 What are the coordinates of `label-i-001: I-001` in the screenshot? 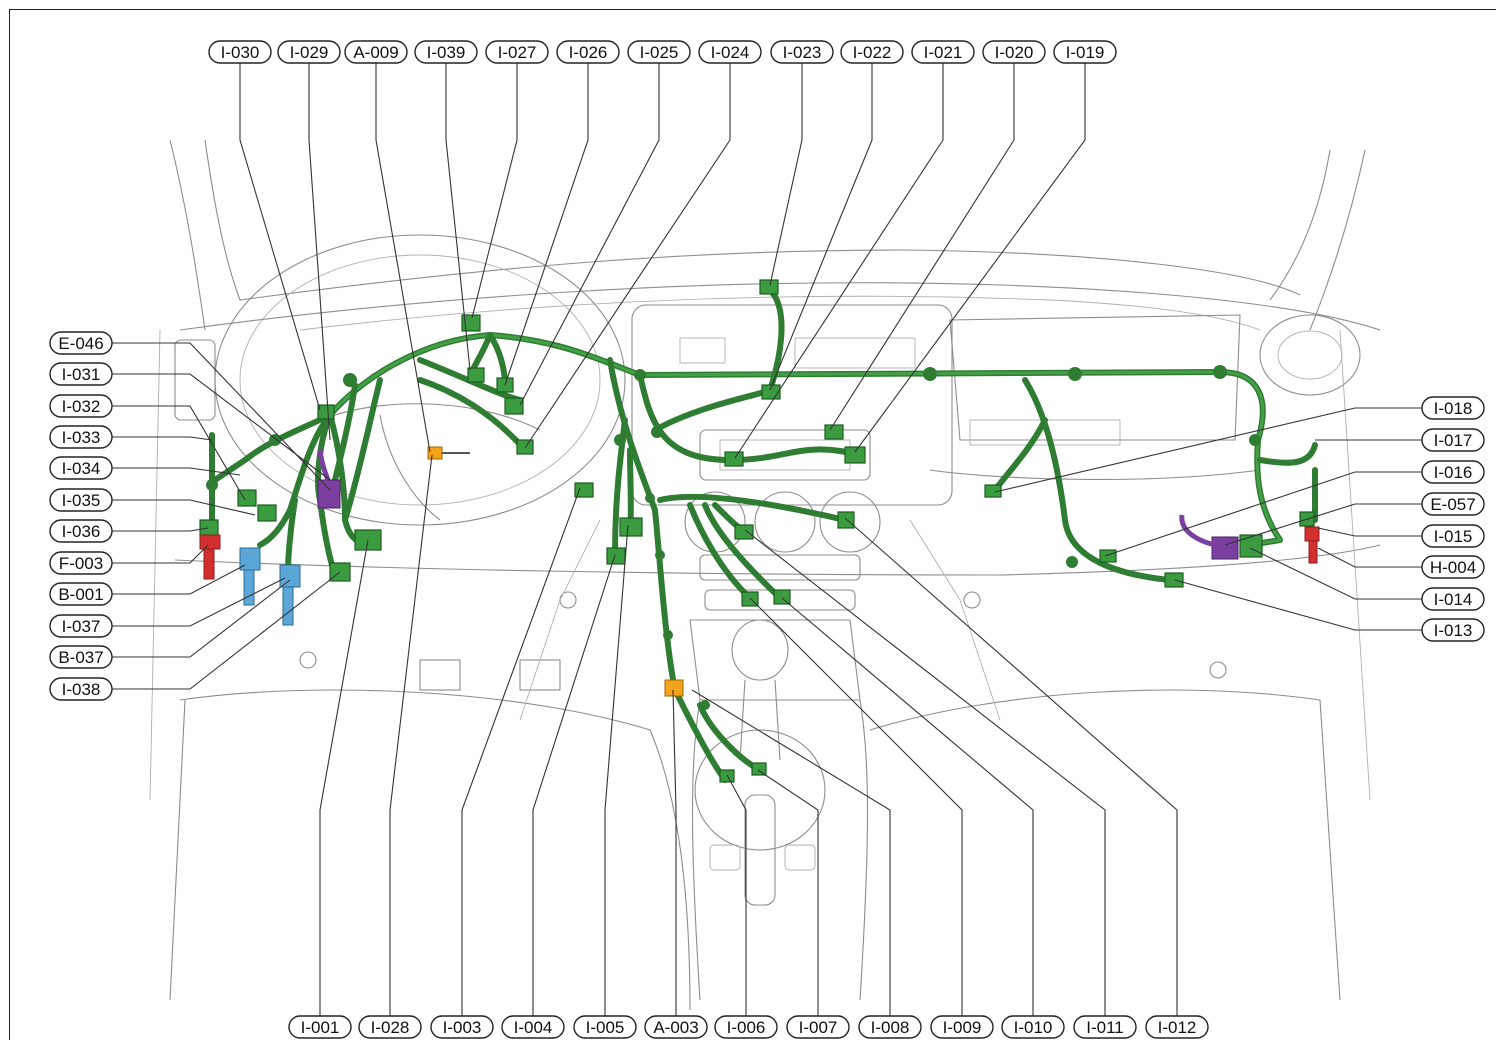 It's located at (320, 1027).